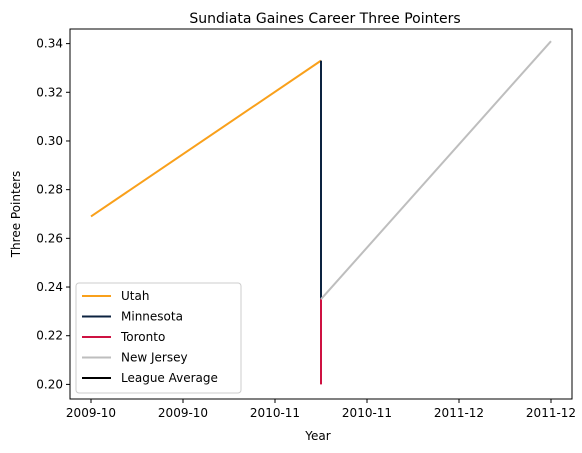 Image resolution: width=582 pixels, height=453 pixels. What do you see at coordinates (206, 138) in the screenshot?
I see `series-line-utah` at bounding box center [206, 138].